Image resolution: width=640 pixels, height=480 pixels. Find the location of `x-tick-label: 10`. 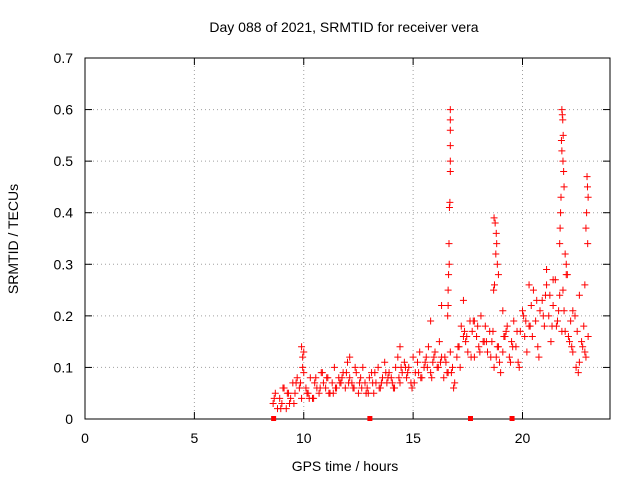

x-tick-label: 10 is located at coordinates (304, 438).